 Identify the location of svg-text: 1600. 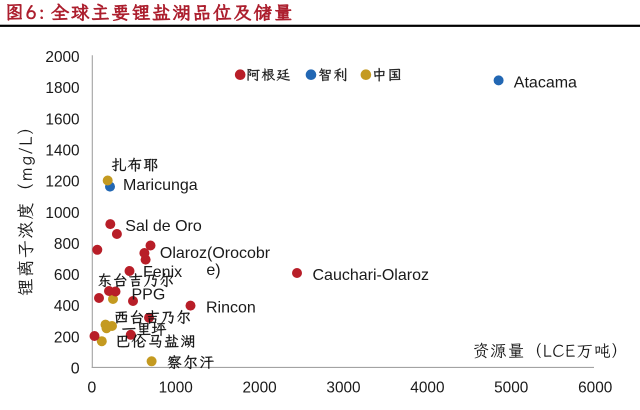
(62, 119).